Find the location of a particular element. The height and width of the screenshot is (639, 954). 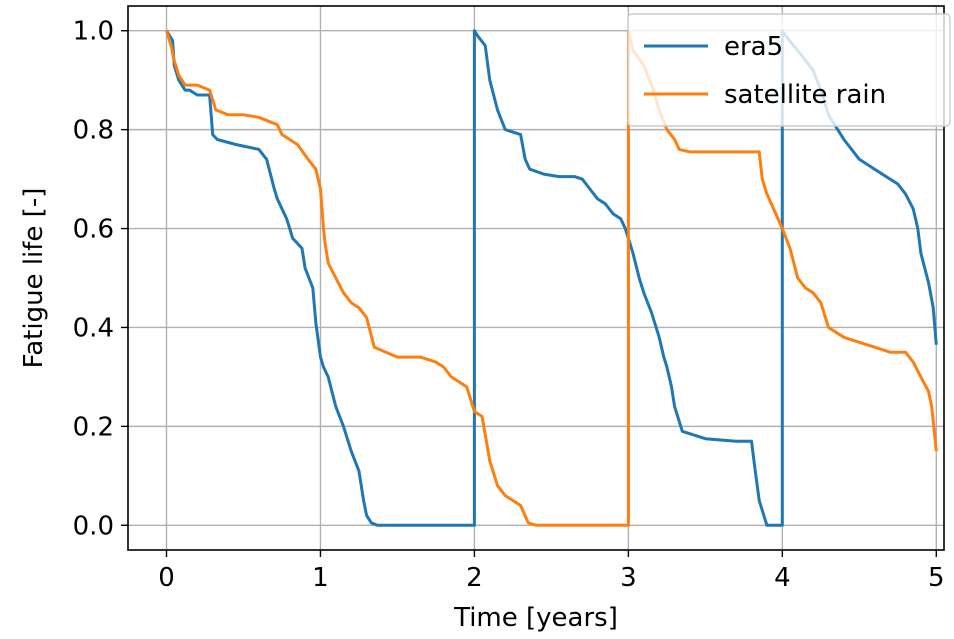

y-tick-label: 0.0 is located at coordinates (93, 526).